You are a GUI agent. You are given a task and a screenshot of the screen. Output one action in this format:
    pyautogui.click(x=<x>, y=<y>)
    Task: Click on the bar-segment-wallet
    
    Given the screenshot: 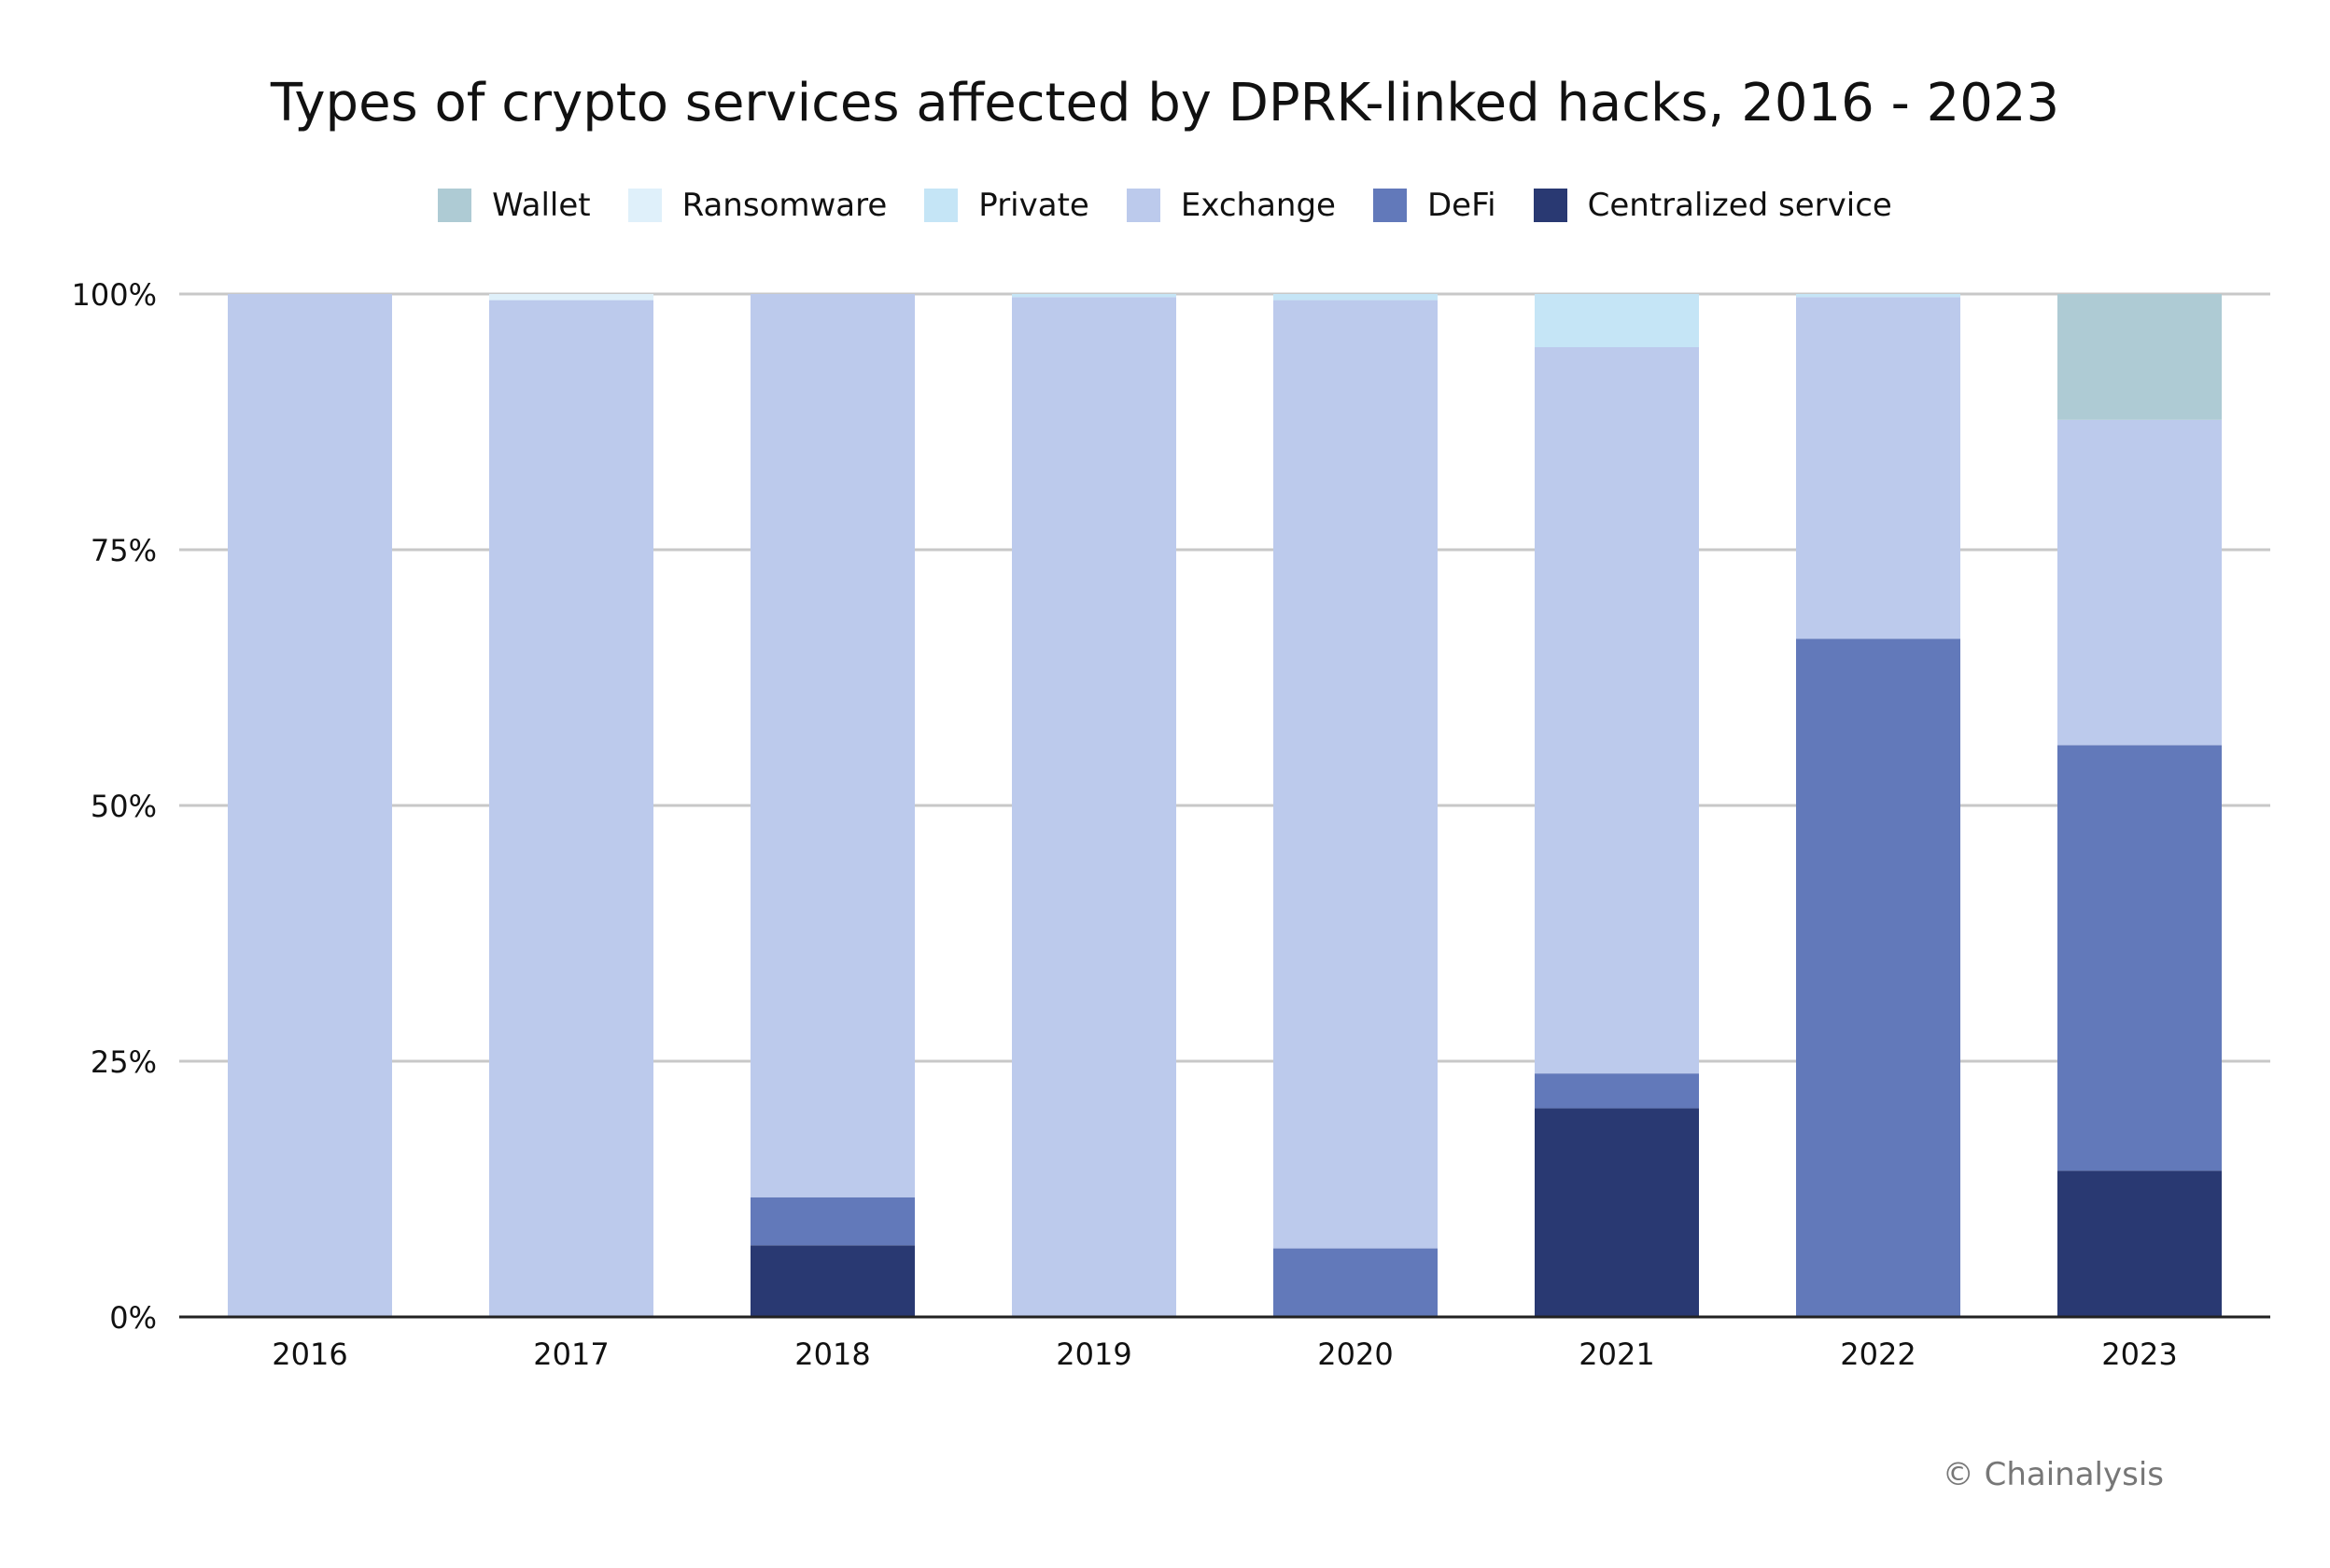 What is the action you would take?
    pyautogui.click(x=2139, y=357)
    